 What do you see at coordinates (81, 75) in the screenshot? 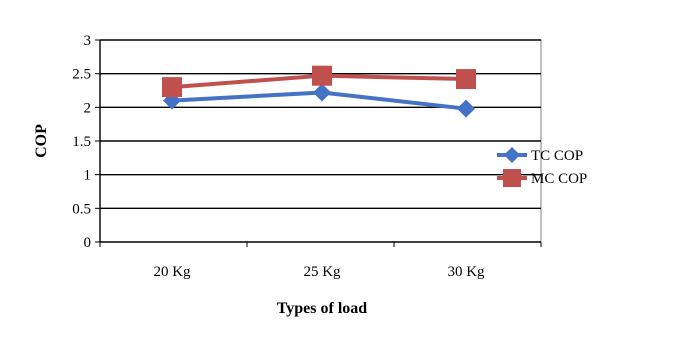
I see `y-tick-label: 2.5` at bounding box center [81, 75].